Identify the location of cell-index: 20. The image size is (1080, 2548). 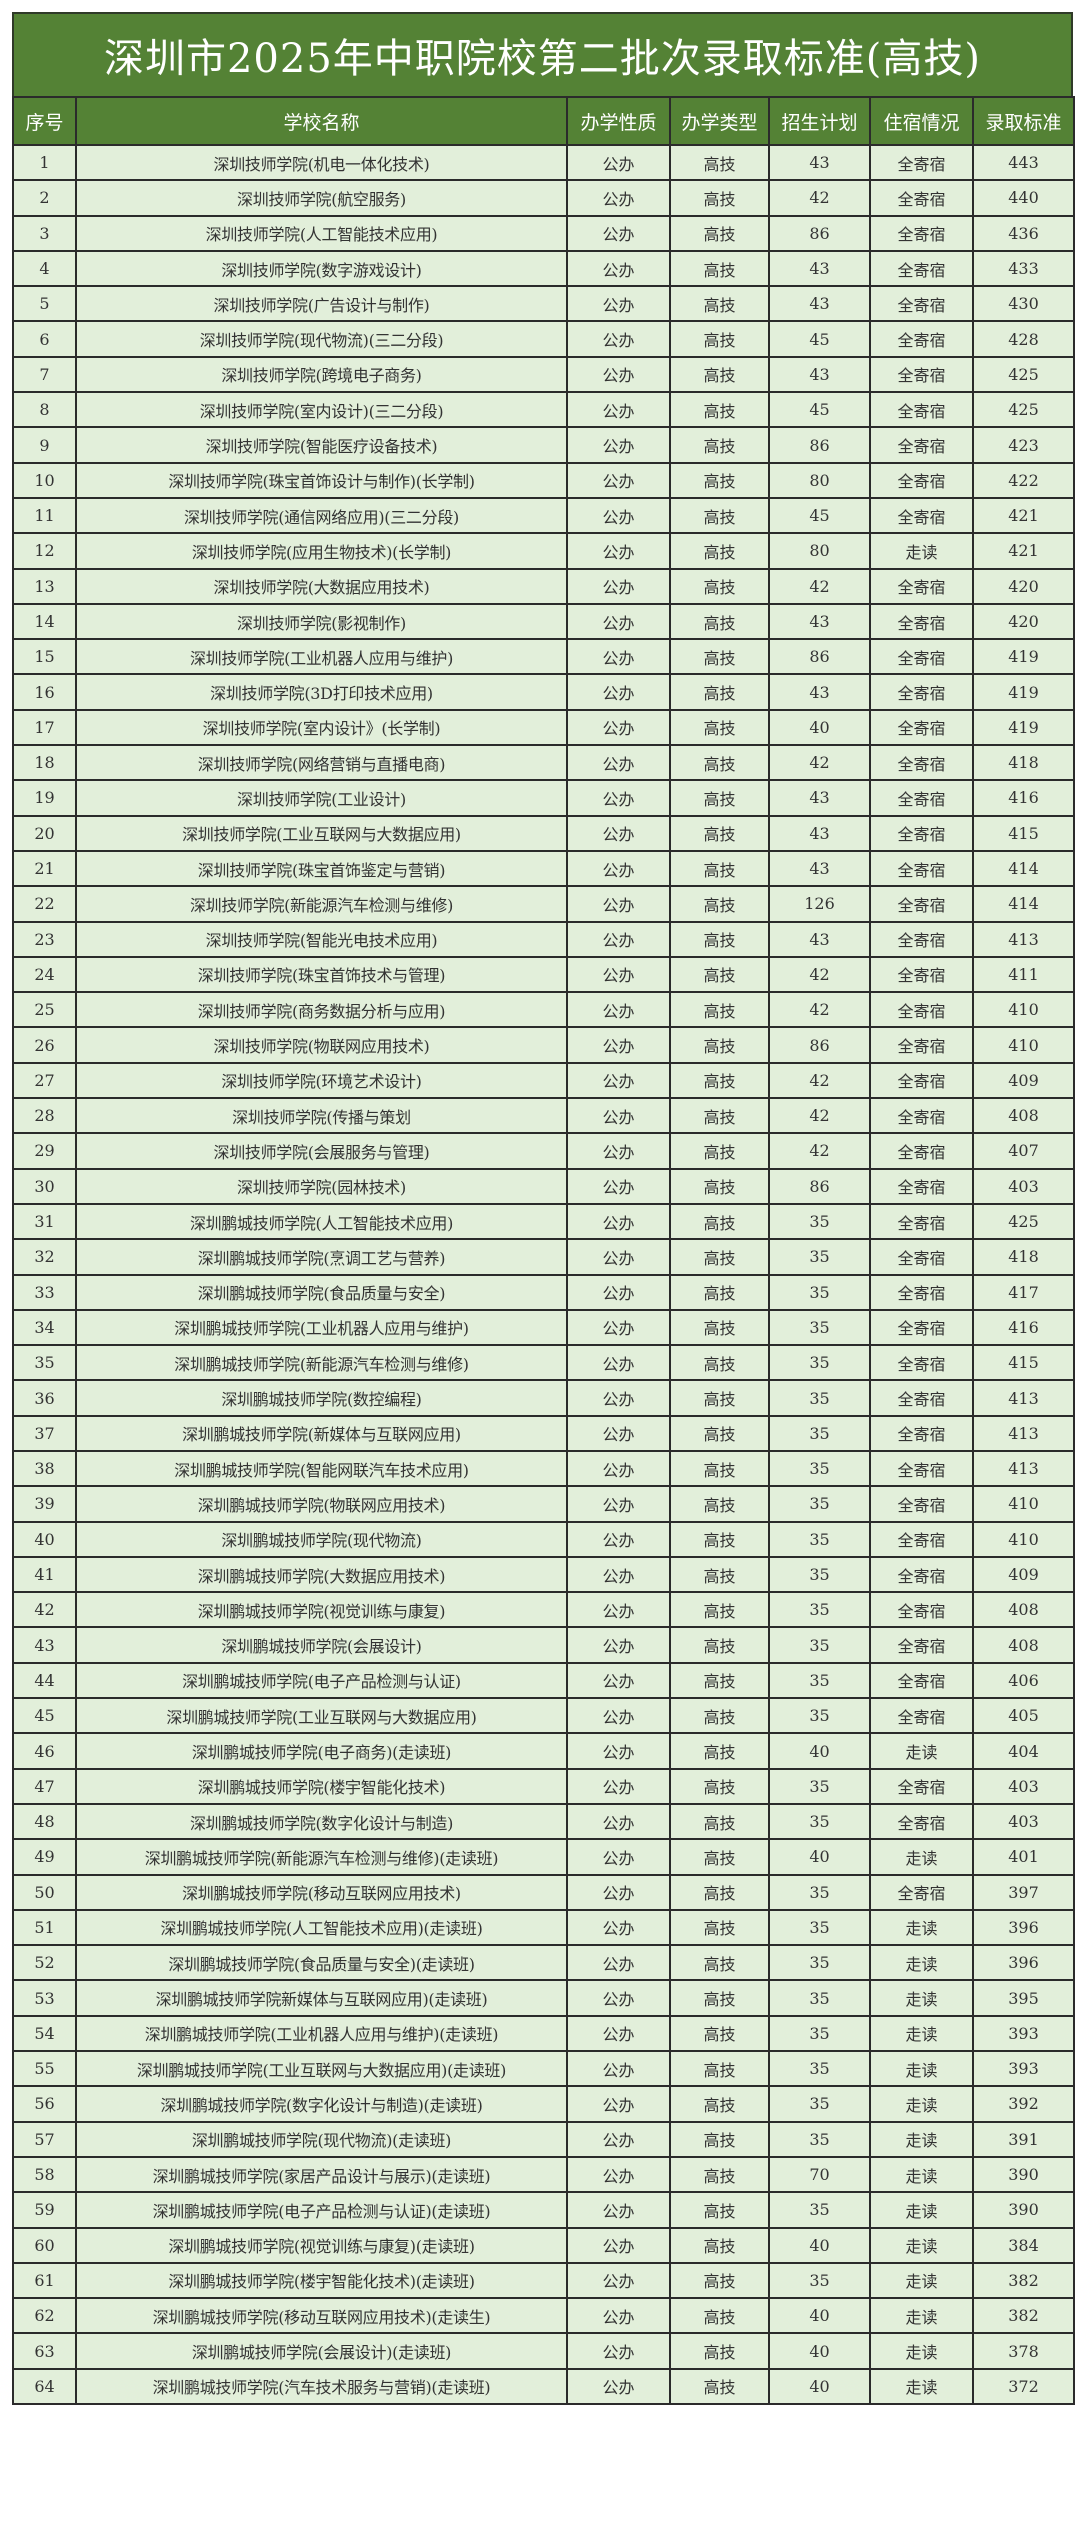
(44, 833).